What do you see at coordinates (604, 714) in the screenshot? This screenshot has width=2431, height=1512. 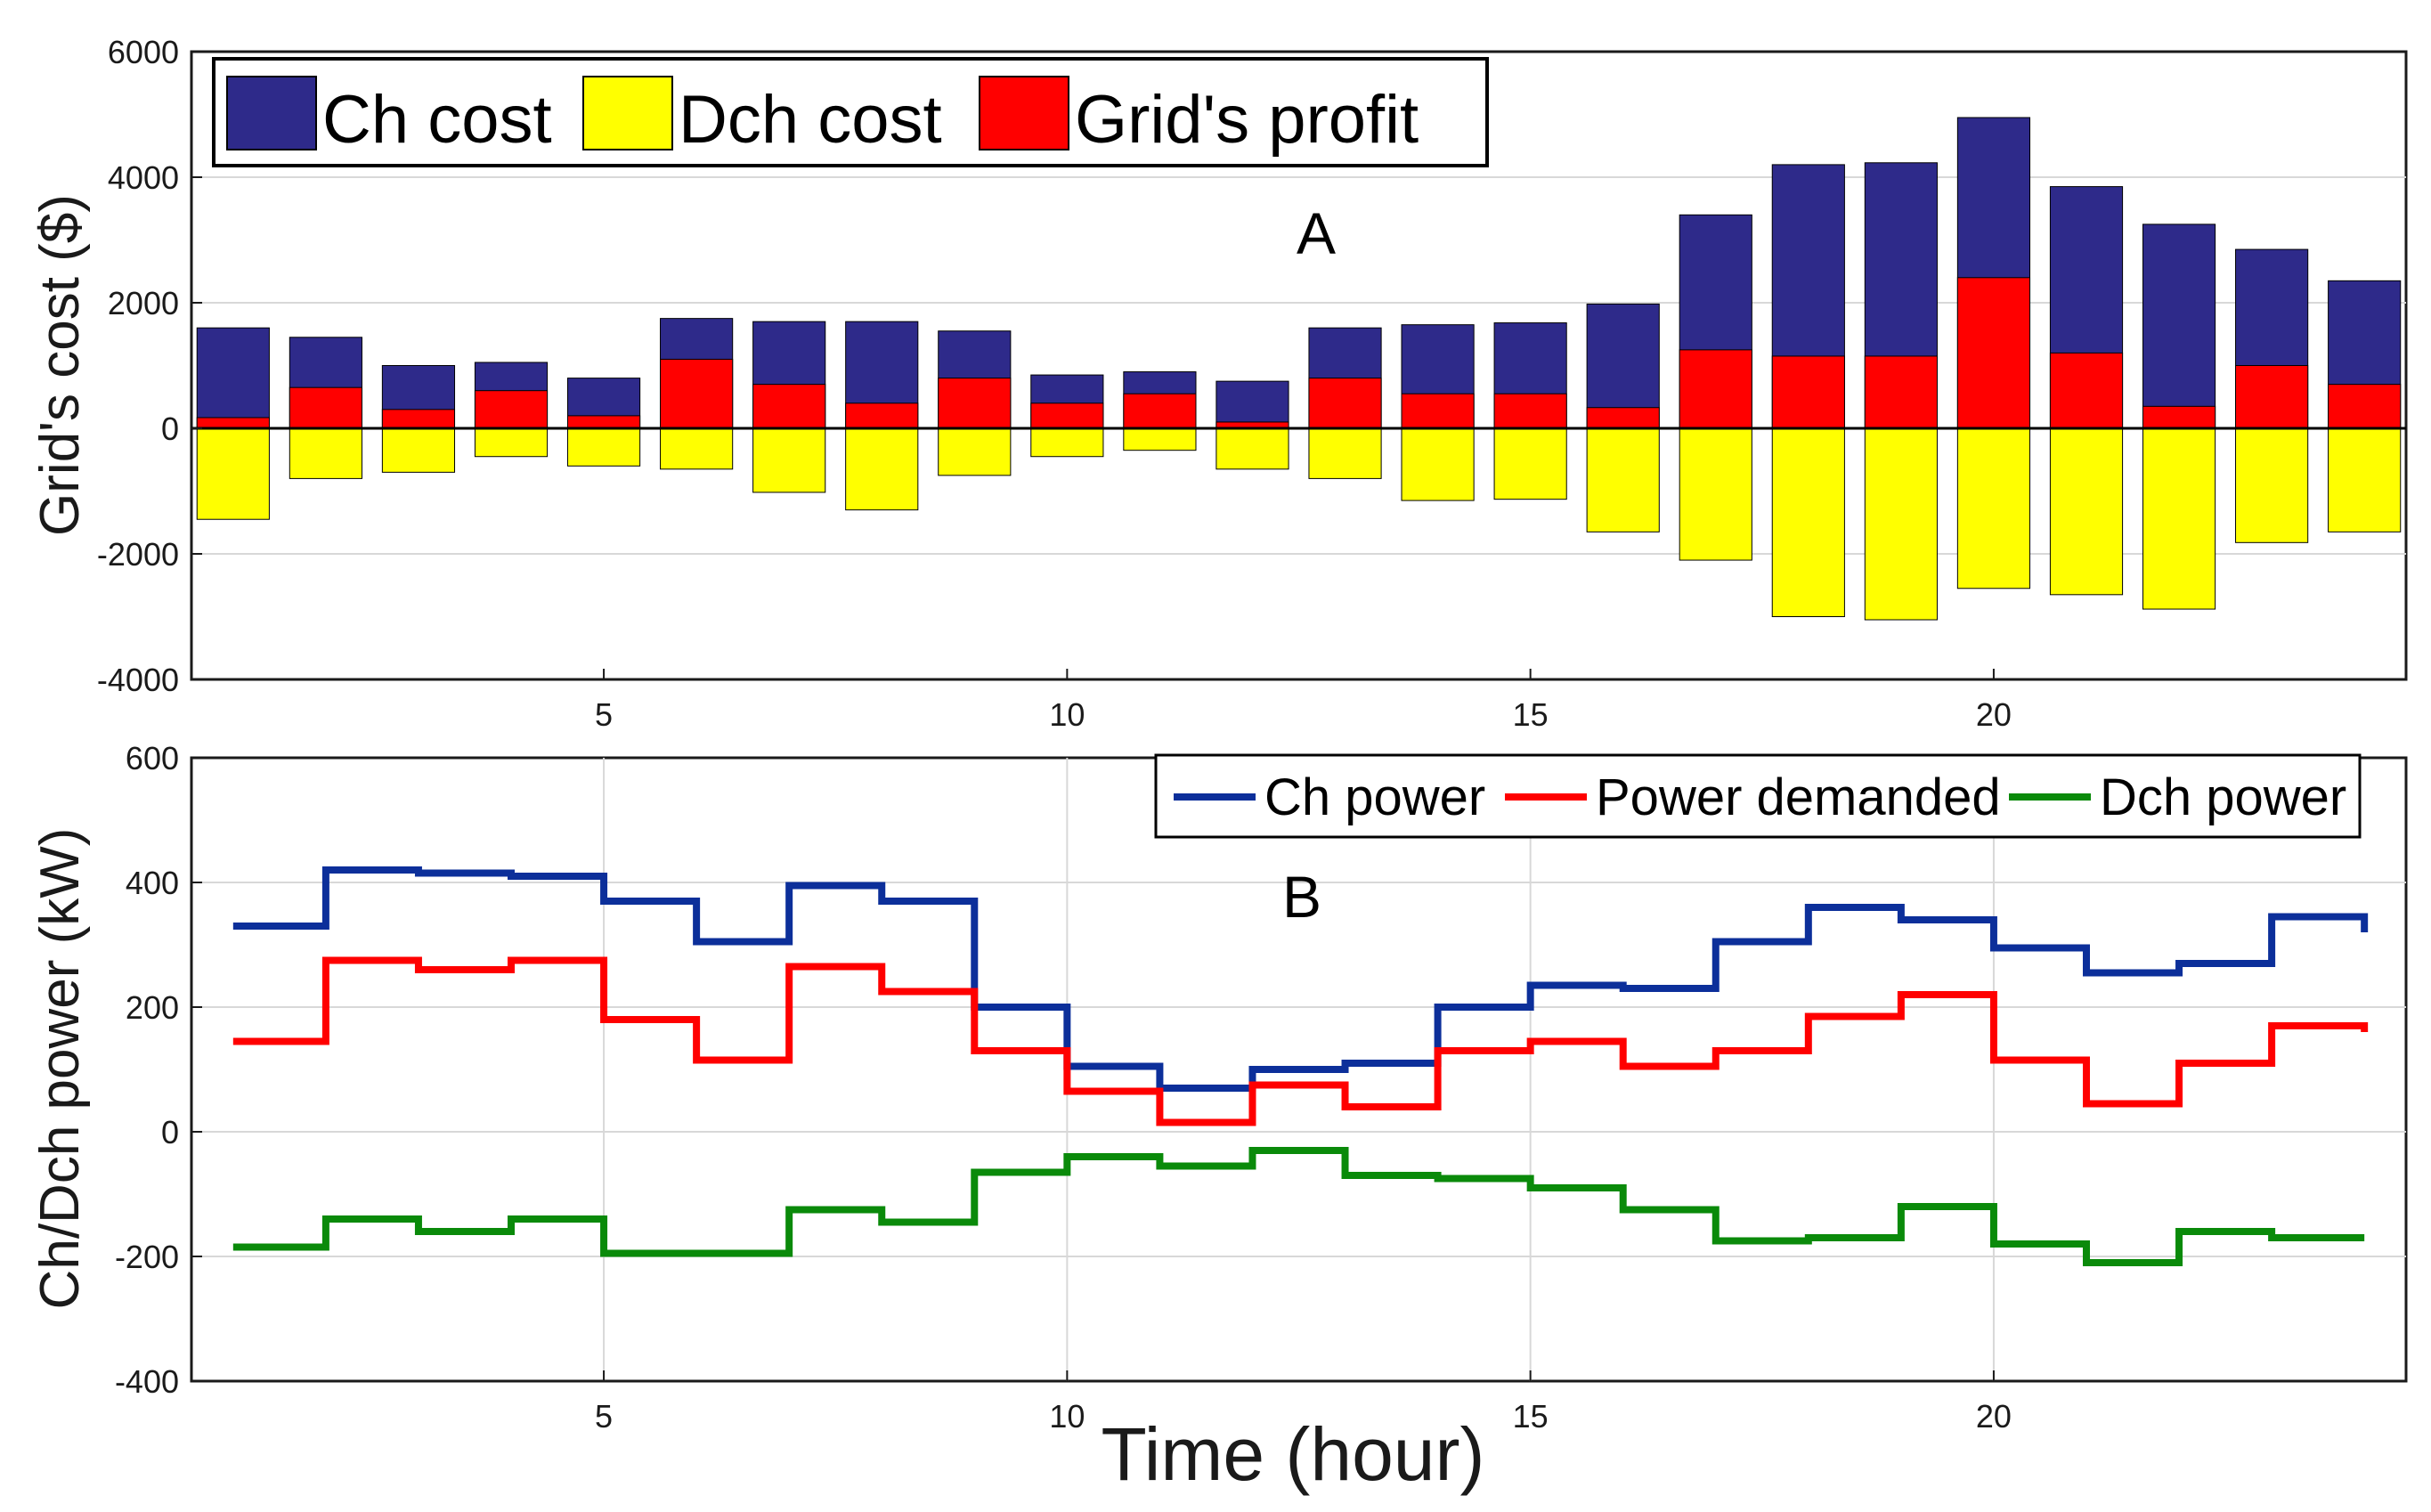 I see `panel-a-x-tick-label: 5` at bounding box center [604, 714].